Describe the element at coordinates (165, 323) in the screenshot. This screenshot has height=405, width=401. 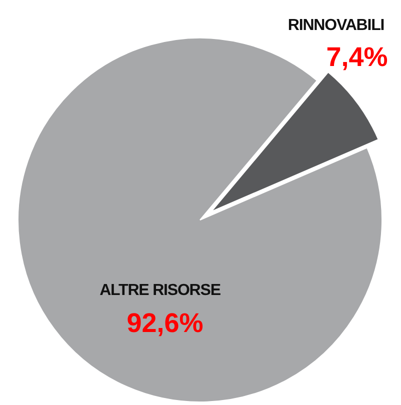
I see `data-label: 92,6%` at that location.